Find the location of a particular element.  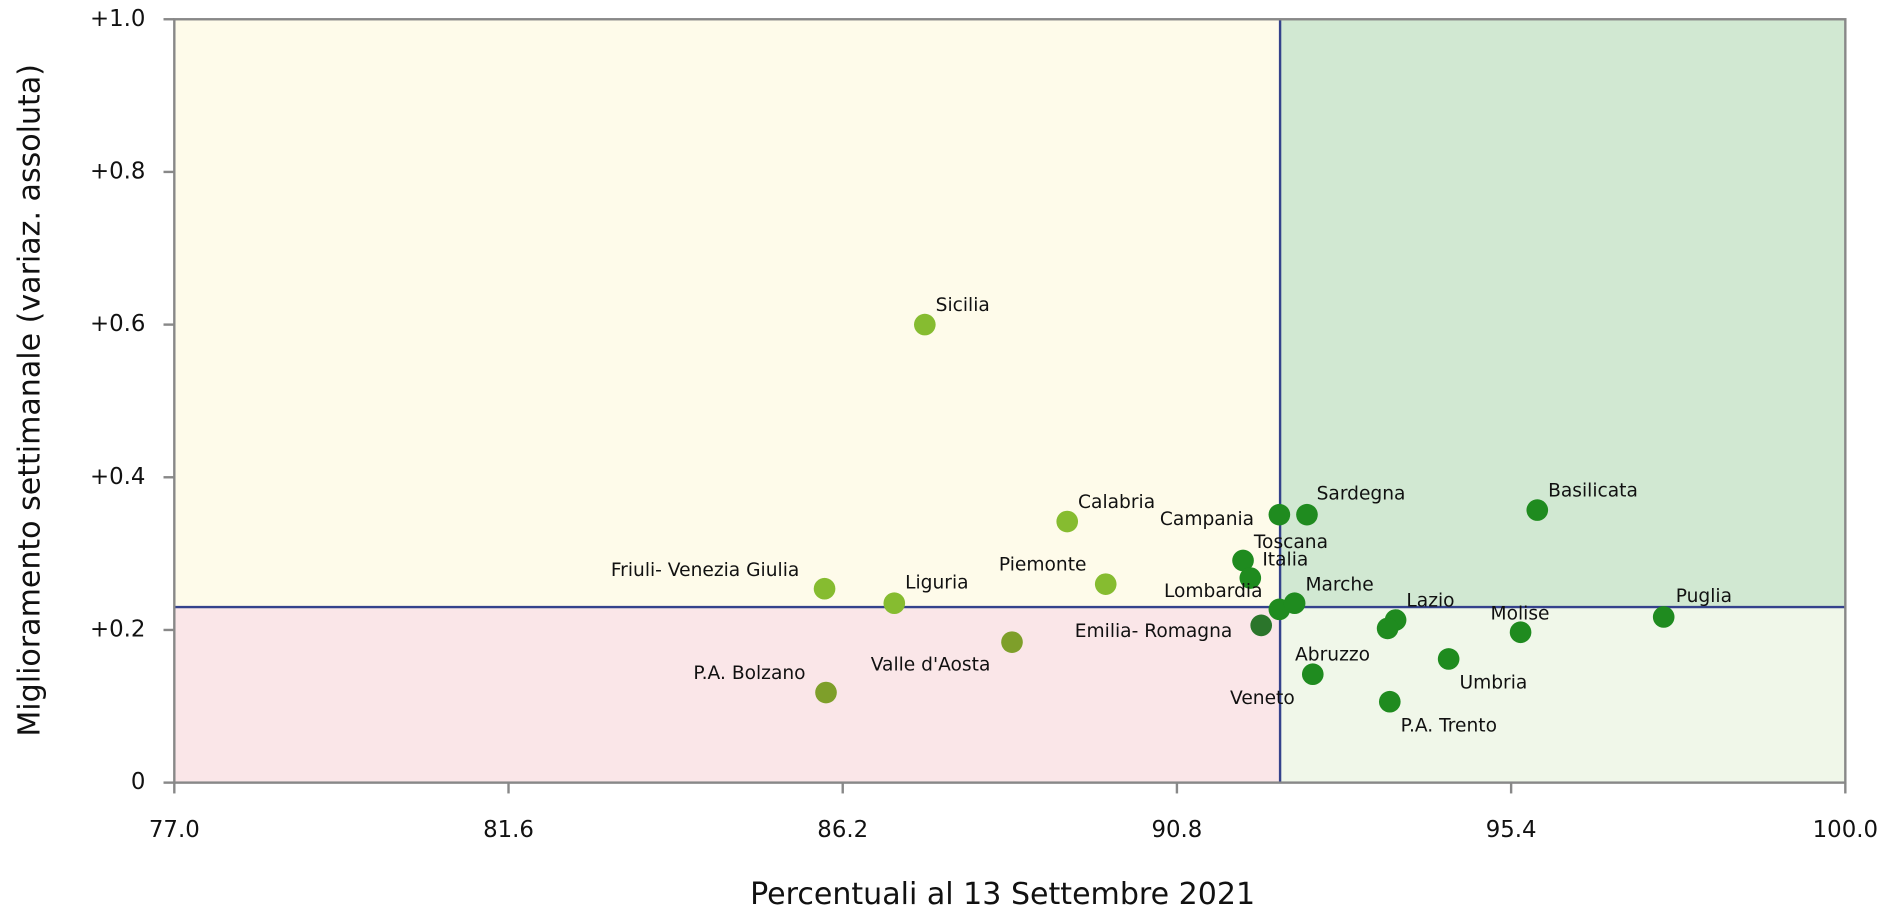

point-label: Basilicata is located at coordinates (1593, 490).